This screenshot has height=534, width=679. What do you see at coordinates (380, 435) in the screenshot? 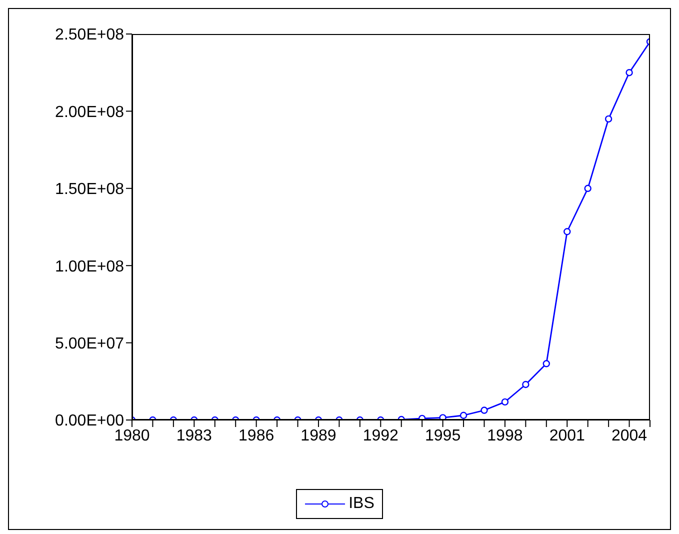
I see `x-tick-label: 1992` at bounding box center [380, 435].